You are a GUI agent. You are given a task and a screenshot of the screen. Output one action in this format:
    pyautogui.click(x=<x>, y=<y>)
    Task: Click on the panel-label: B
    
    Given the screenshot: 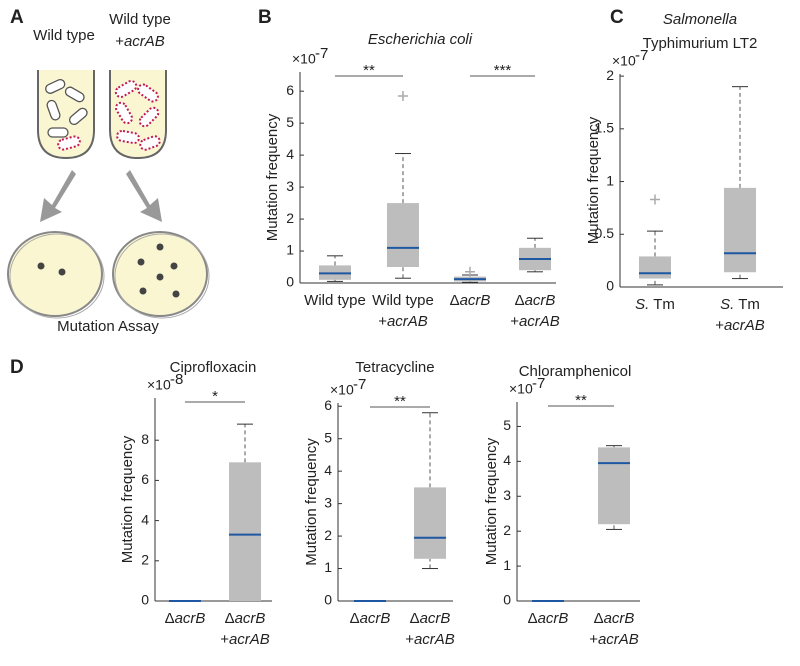 What is the action you would take?
    pyautogui.click(x=265, y=17)
    